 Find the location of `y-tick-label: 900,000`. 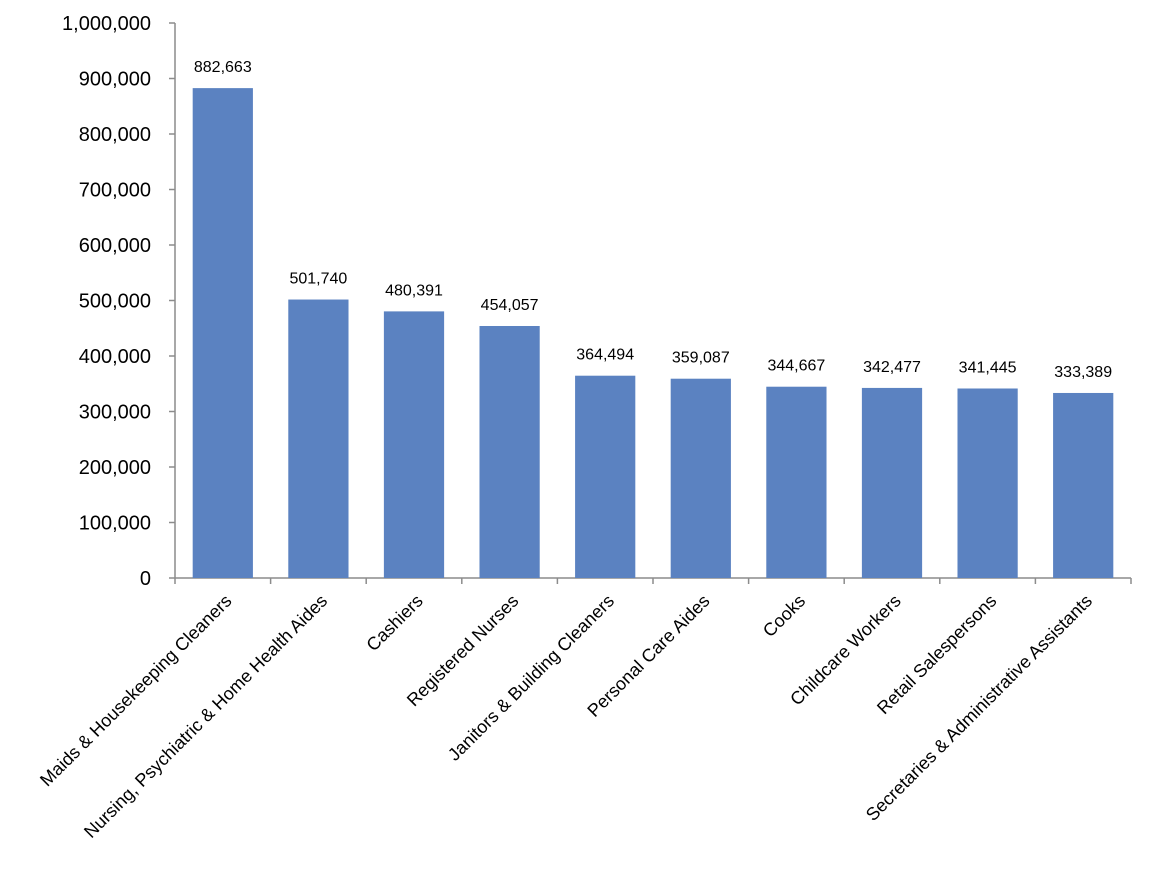

y-tick-label: 900,000 is located at coordinates (115, 80).